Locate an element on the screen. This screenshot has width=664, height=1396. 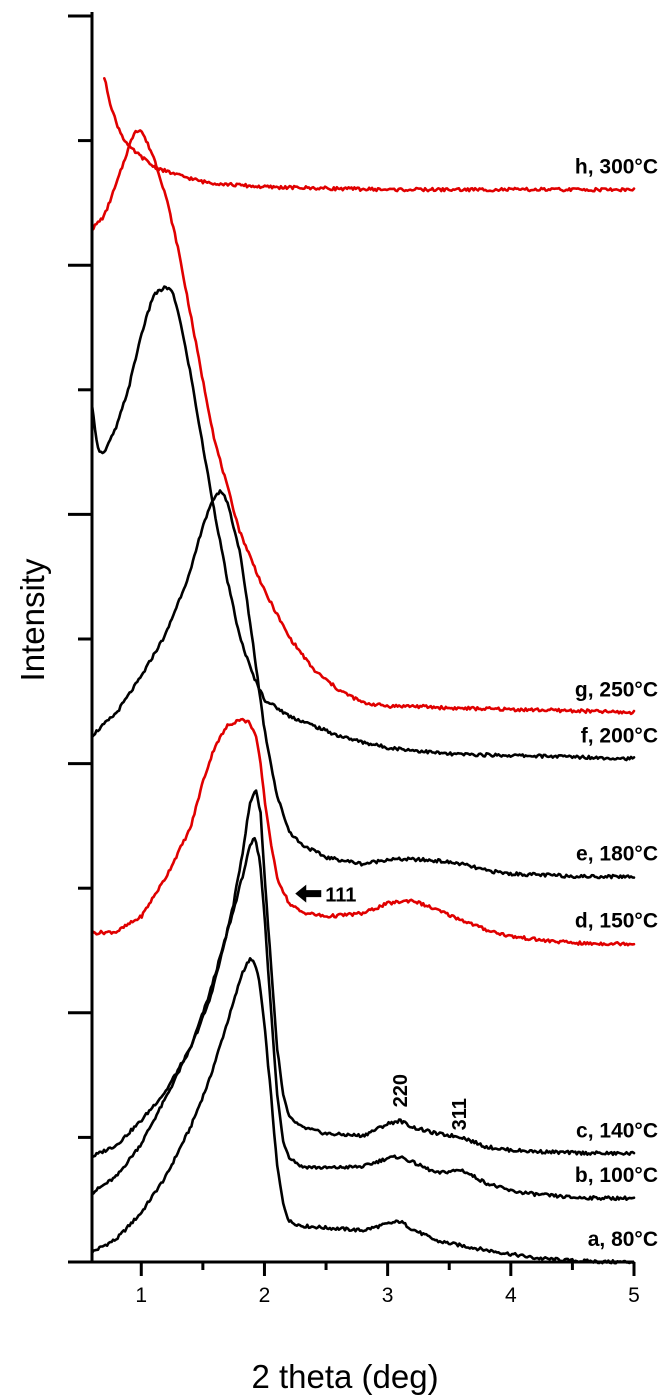
peak-label: 220 is located at coordinates (401, 1090).